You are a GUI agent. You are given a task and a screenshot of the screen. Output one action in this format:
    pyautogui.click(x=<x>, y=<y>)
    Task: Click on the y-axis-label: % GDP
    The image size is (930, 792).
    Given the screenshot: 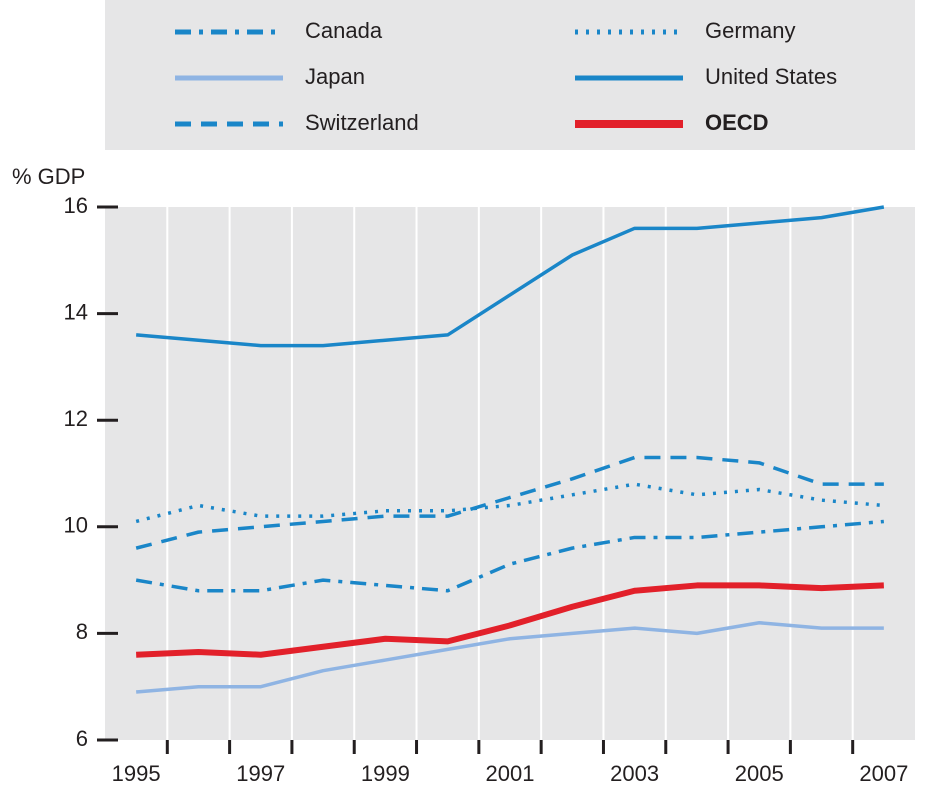 What is the action you would take?
    pyautogui.click(x=48, y=176)
    